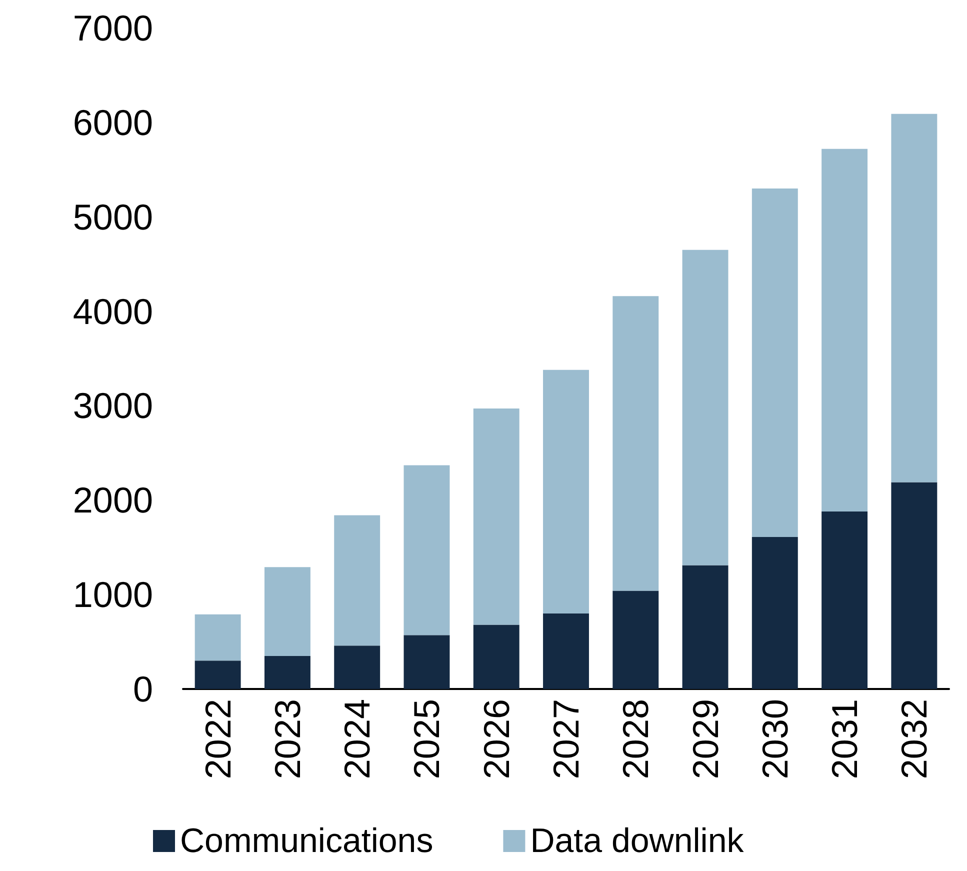  I want to click on y-tick-label: 5000, so click(112, 217).